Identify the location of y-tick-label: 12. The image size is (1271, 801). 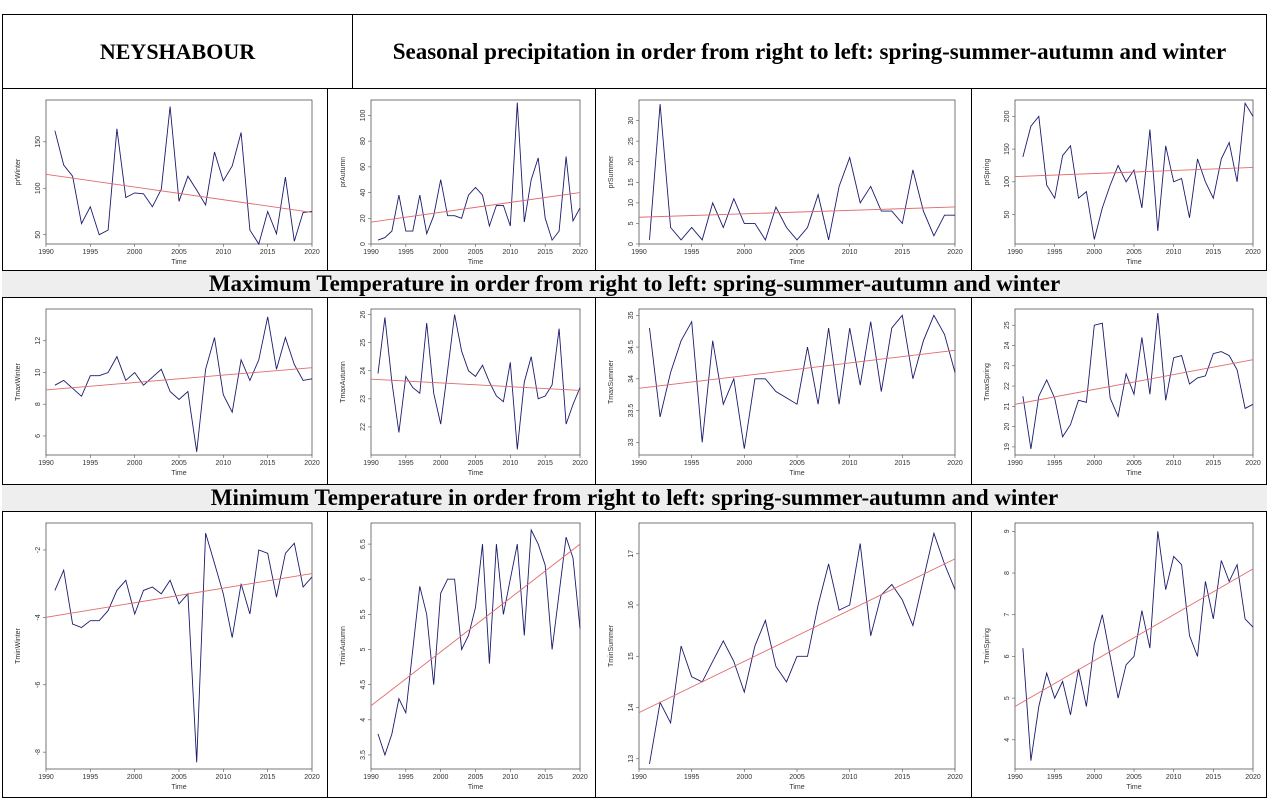
(38, 341).